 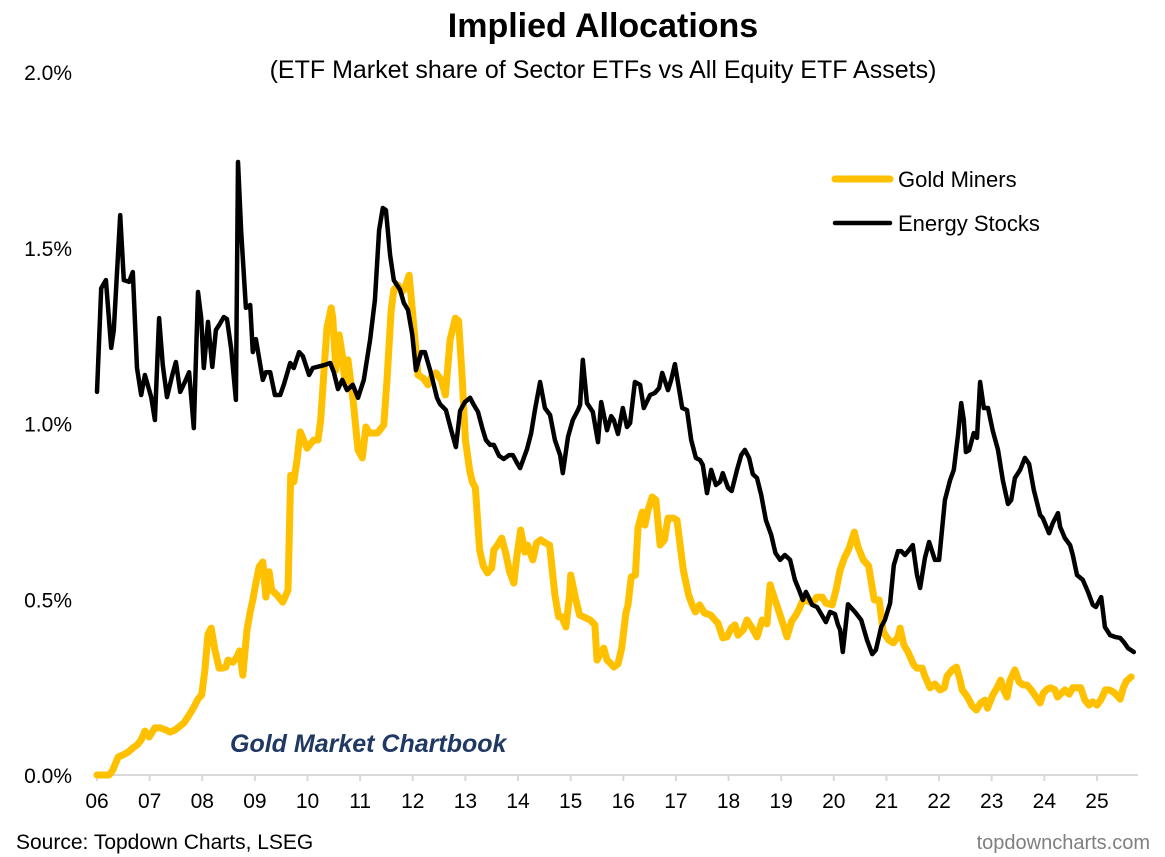 I want to click on legend-label: Energy Stocks, so click(x=969, y=223).